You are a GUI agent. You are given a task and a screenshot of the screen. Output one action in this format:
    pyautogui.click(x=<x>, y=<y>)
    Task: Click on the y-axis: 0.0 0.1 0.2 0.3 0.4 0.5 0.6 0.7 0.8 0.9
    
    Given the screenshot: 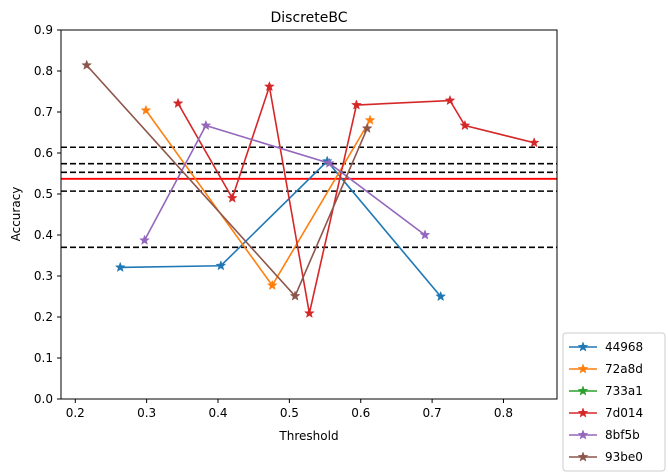 What is the action you would take?
    pyautogui.click(x=47, y=214)
    